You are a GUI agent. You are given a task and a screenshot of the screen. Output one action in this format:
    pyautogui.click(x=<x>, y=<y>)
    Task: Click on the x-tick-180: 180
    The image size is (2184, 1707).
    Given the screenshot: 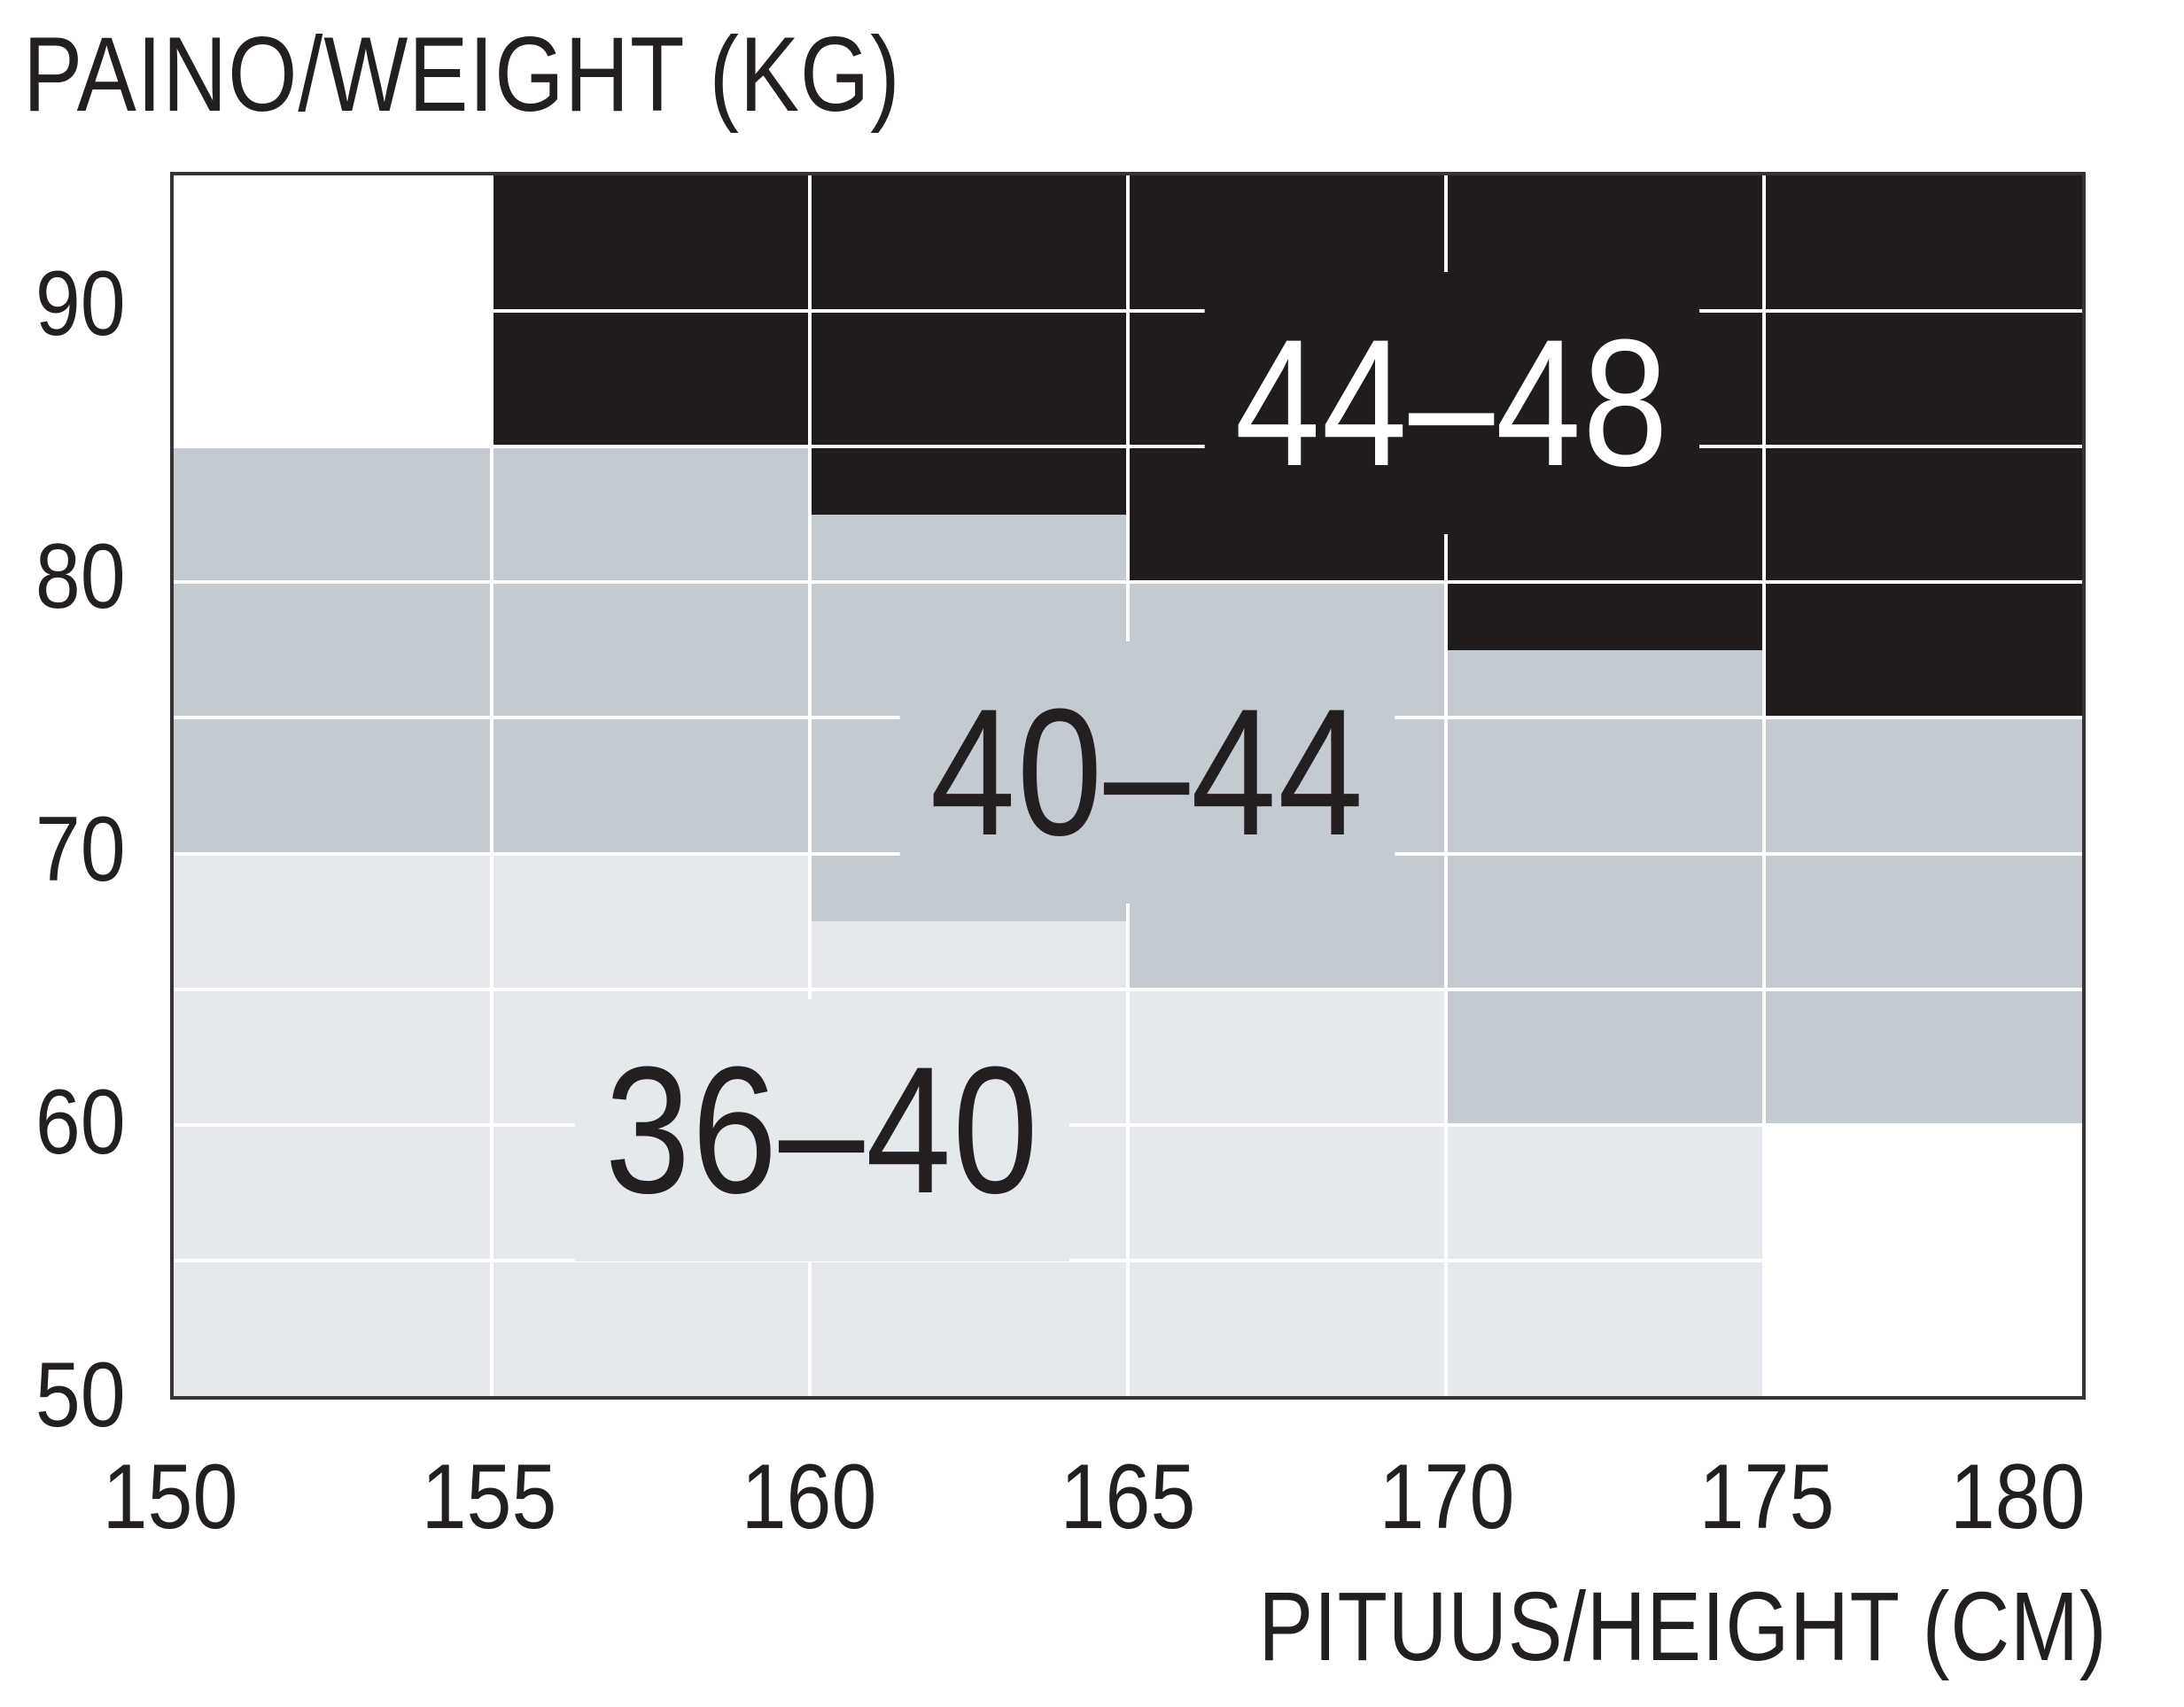 What is the action you would take?
    pyautogui.click(x=2018, y=1497)
    